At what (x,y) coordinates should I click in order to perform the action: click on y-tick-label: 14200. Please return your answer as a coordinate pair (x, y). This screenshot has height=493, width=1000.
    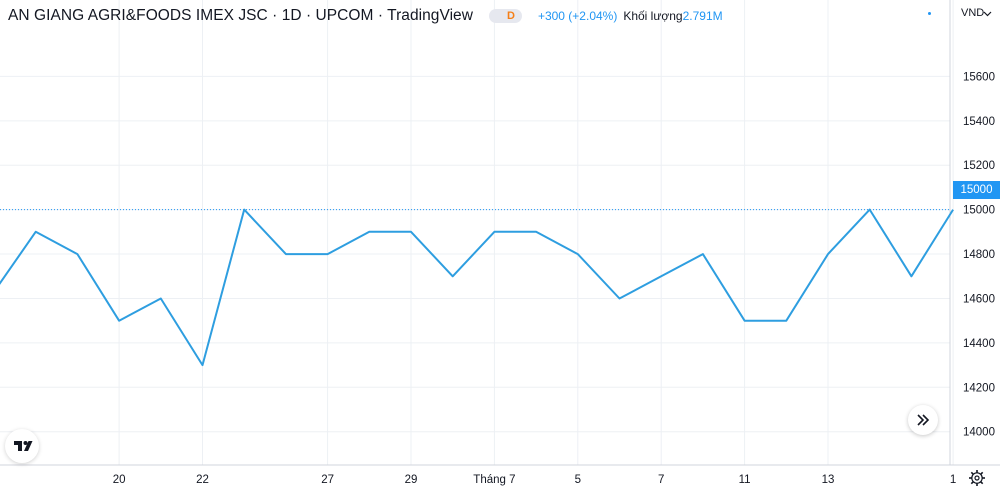
    Looking at the image, I should click on (979, 388).